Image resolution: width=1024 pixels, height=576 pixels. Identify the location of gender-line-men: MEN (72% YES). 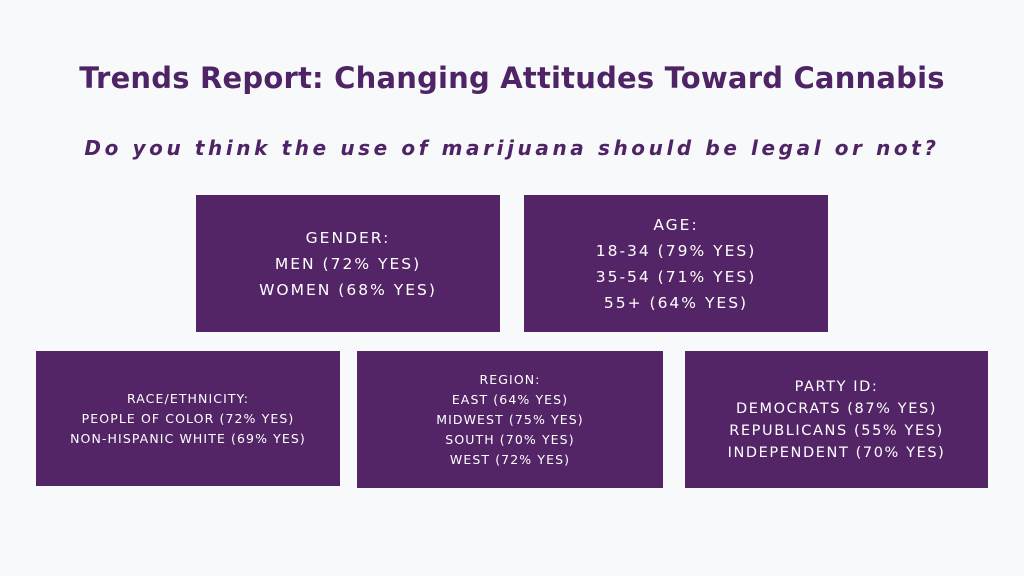
(348, 263).